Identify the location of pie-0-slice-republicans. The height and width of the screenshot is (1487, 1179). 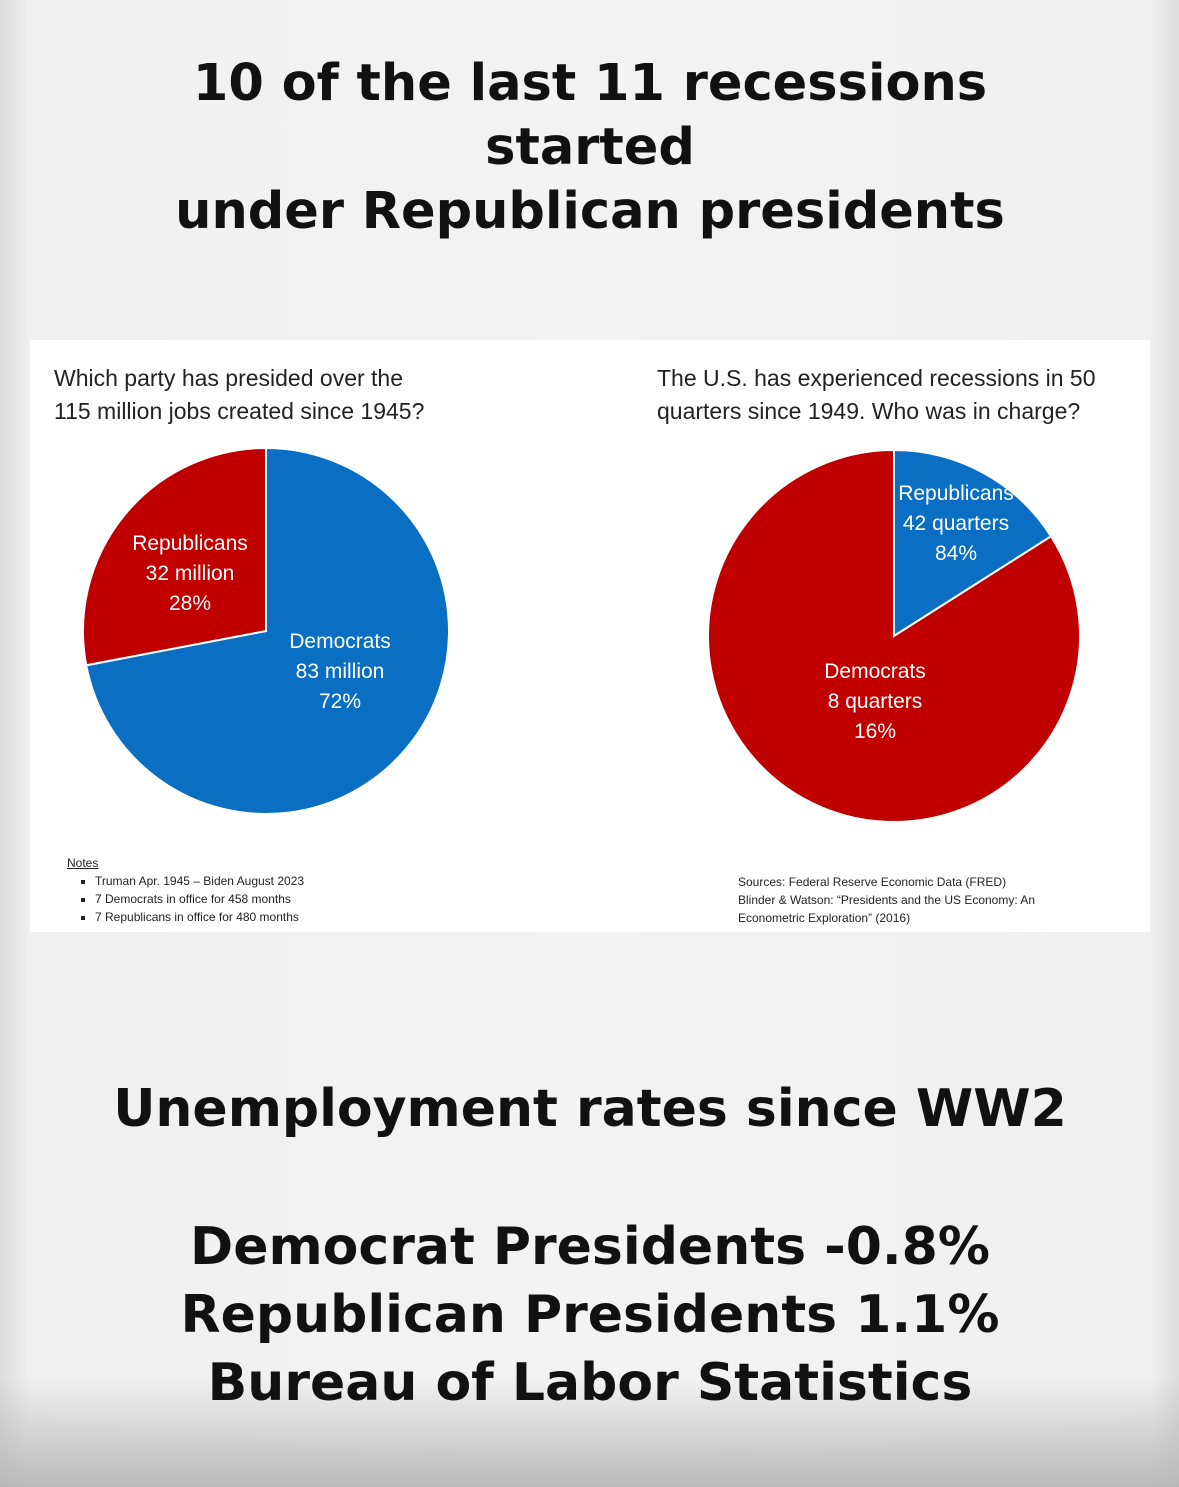
(174, 556).